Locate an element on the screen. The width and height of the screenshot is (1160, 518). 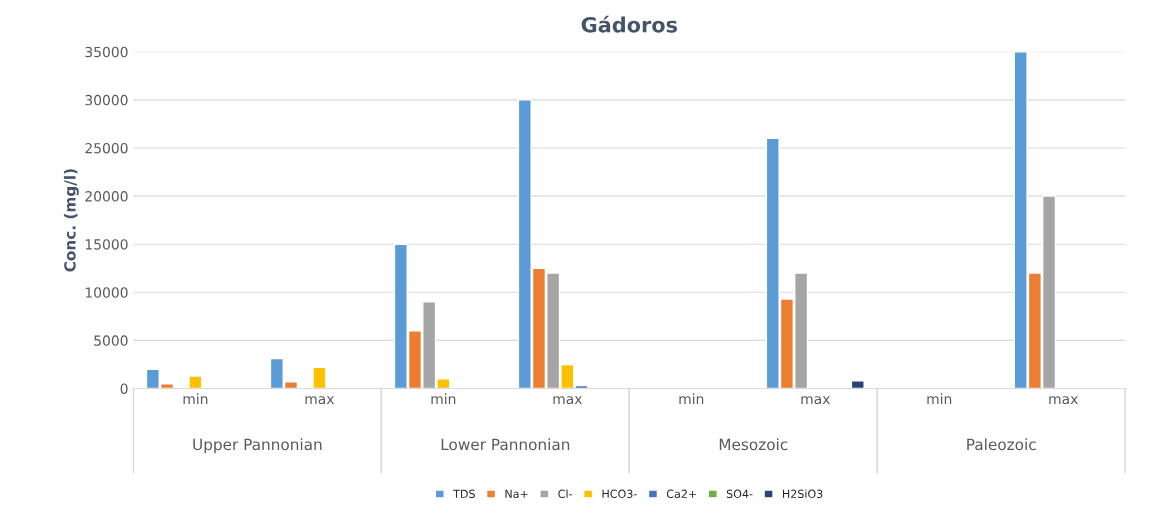
legend-label: Na+ is located at coordinates (516, 494).